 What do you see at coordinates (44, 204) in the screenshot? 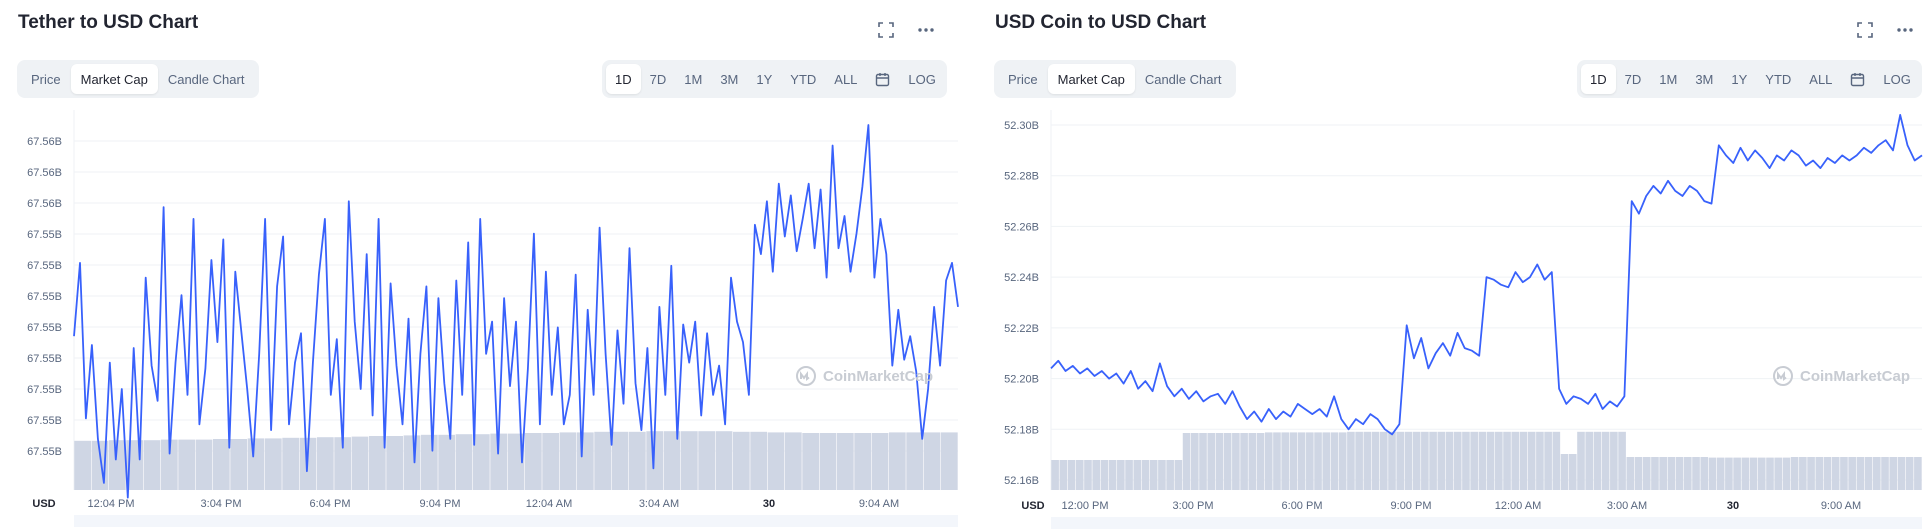
I see `y-tick-label: 67.56B` at bounding box center [44, 204].